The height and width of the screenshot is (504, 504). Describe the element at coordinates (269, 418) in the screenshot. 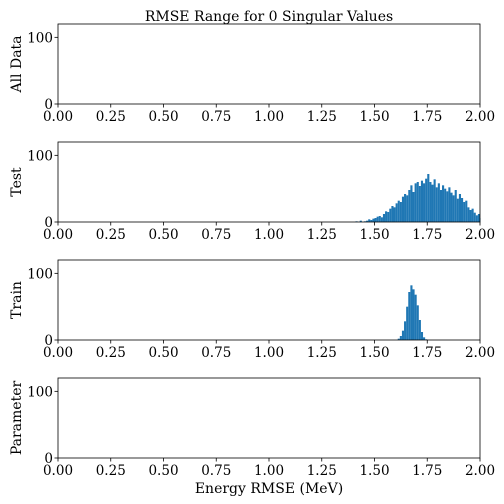

I see `panel-3-frame` at that location.